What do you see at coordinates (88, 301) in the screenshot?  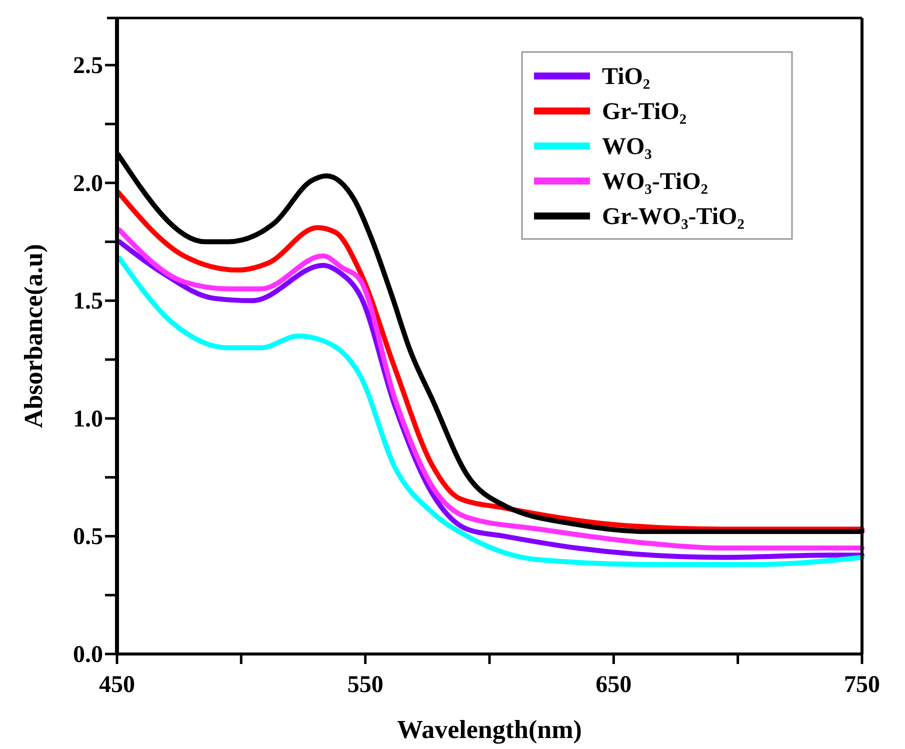 I see `y-tick-label: 1.5` at bounding box center [88, 301].